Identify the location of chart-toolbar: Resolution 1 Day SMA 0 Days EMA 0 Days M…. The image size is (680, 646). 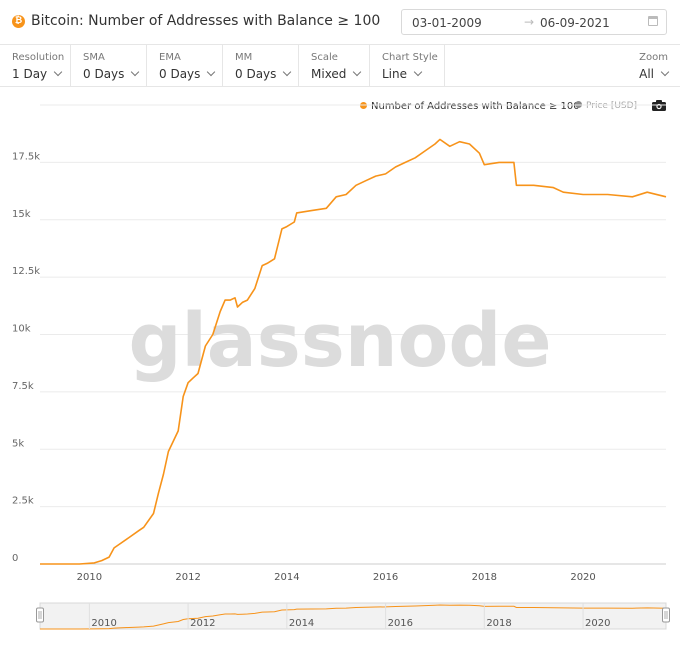
(340, 65).